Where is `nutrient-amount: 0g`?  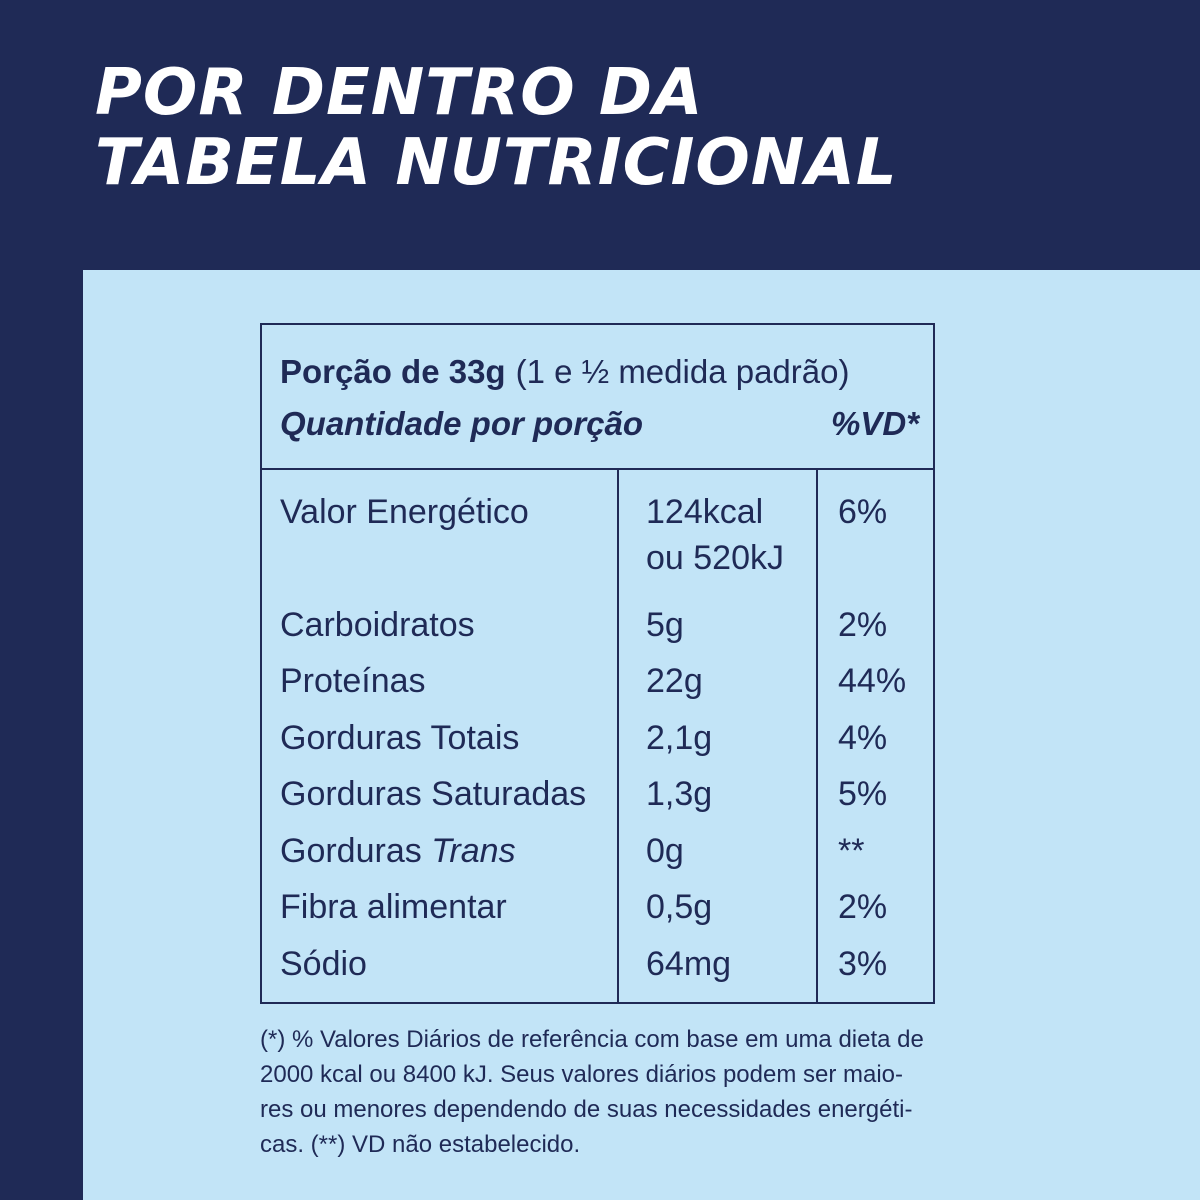 nutrient-amount: 0g is located at coordinates (665, 851).